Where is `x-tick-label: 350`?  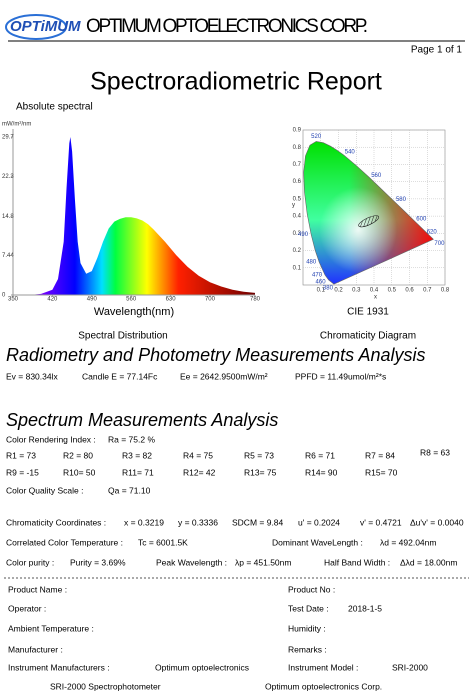
x-tick-label: 350 is located at coordinates (13, 300).